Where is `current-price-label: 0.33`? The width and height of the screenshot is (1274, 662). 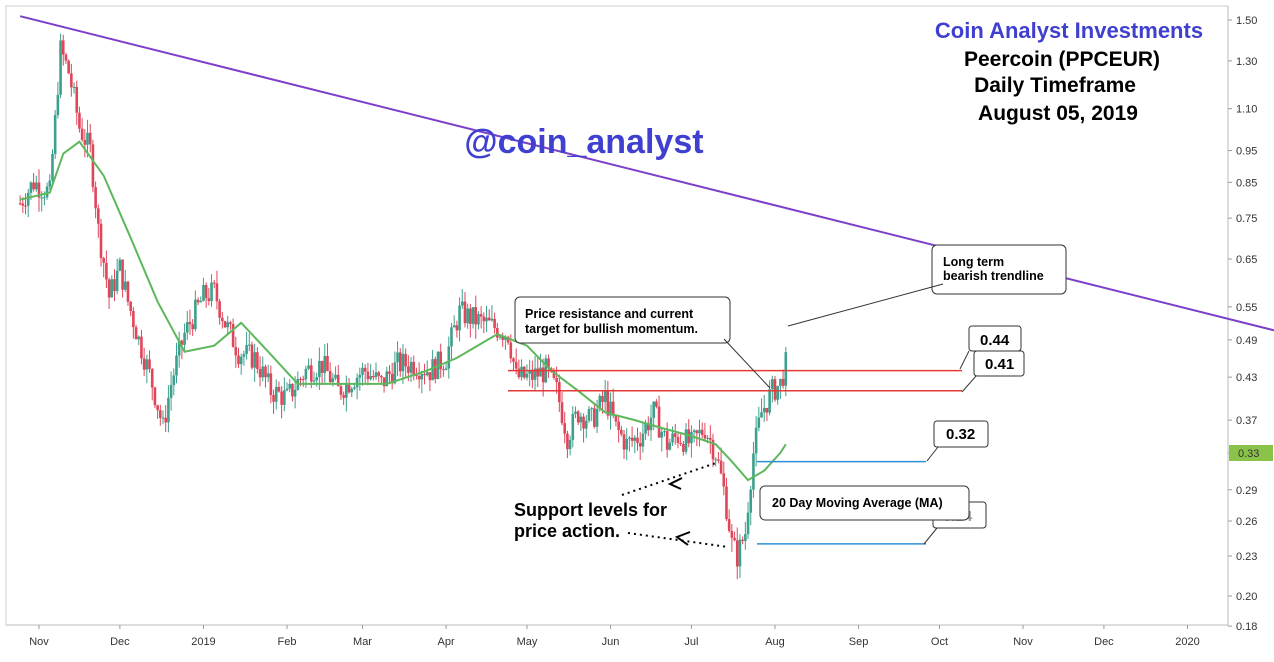 current-price-label: 0.33 is located at coordinates (1248, 454).